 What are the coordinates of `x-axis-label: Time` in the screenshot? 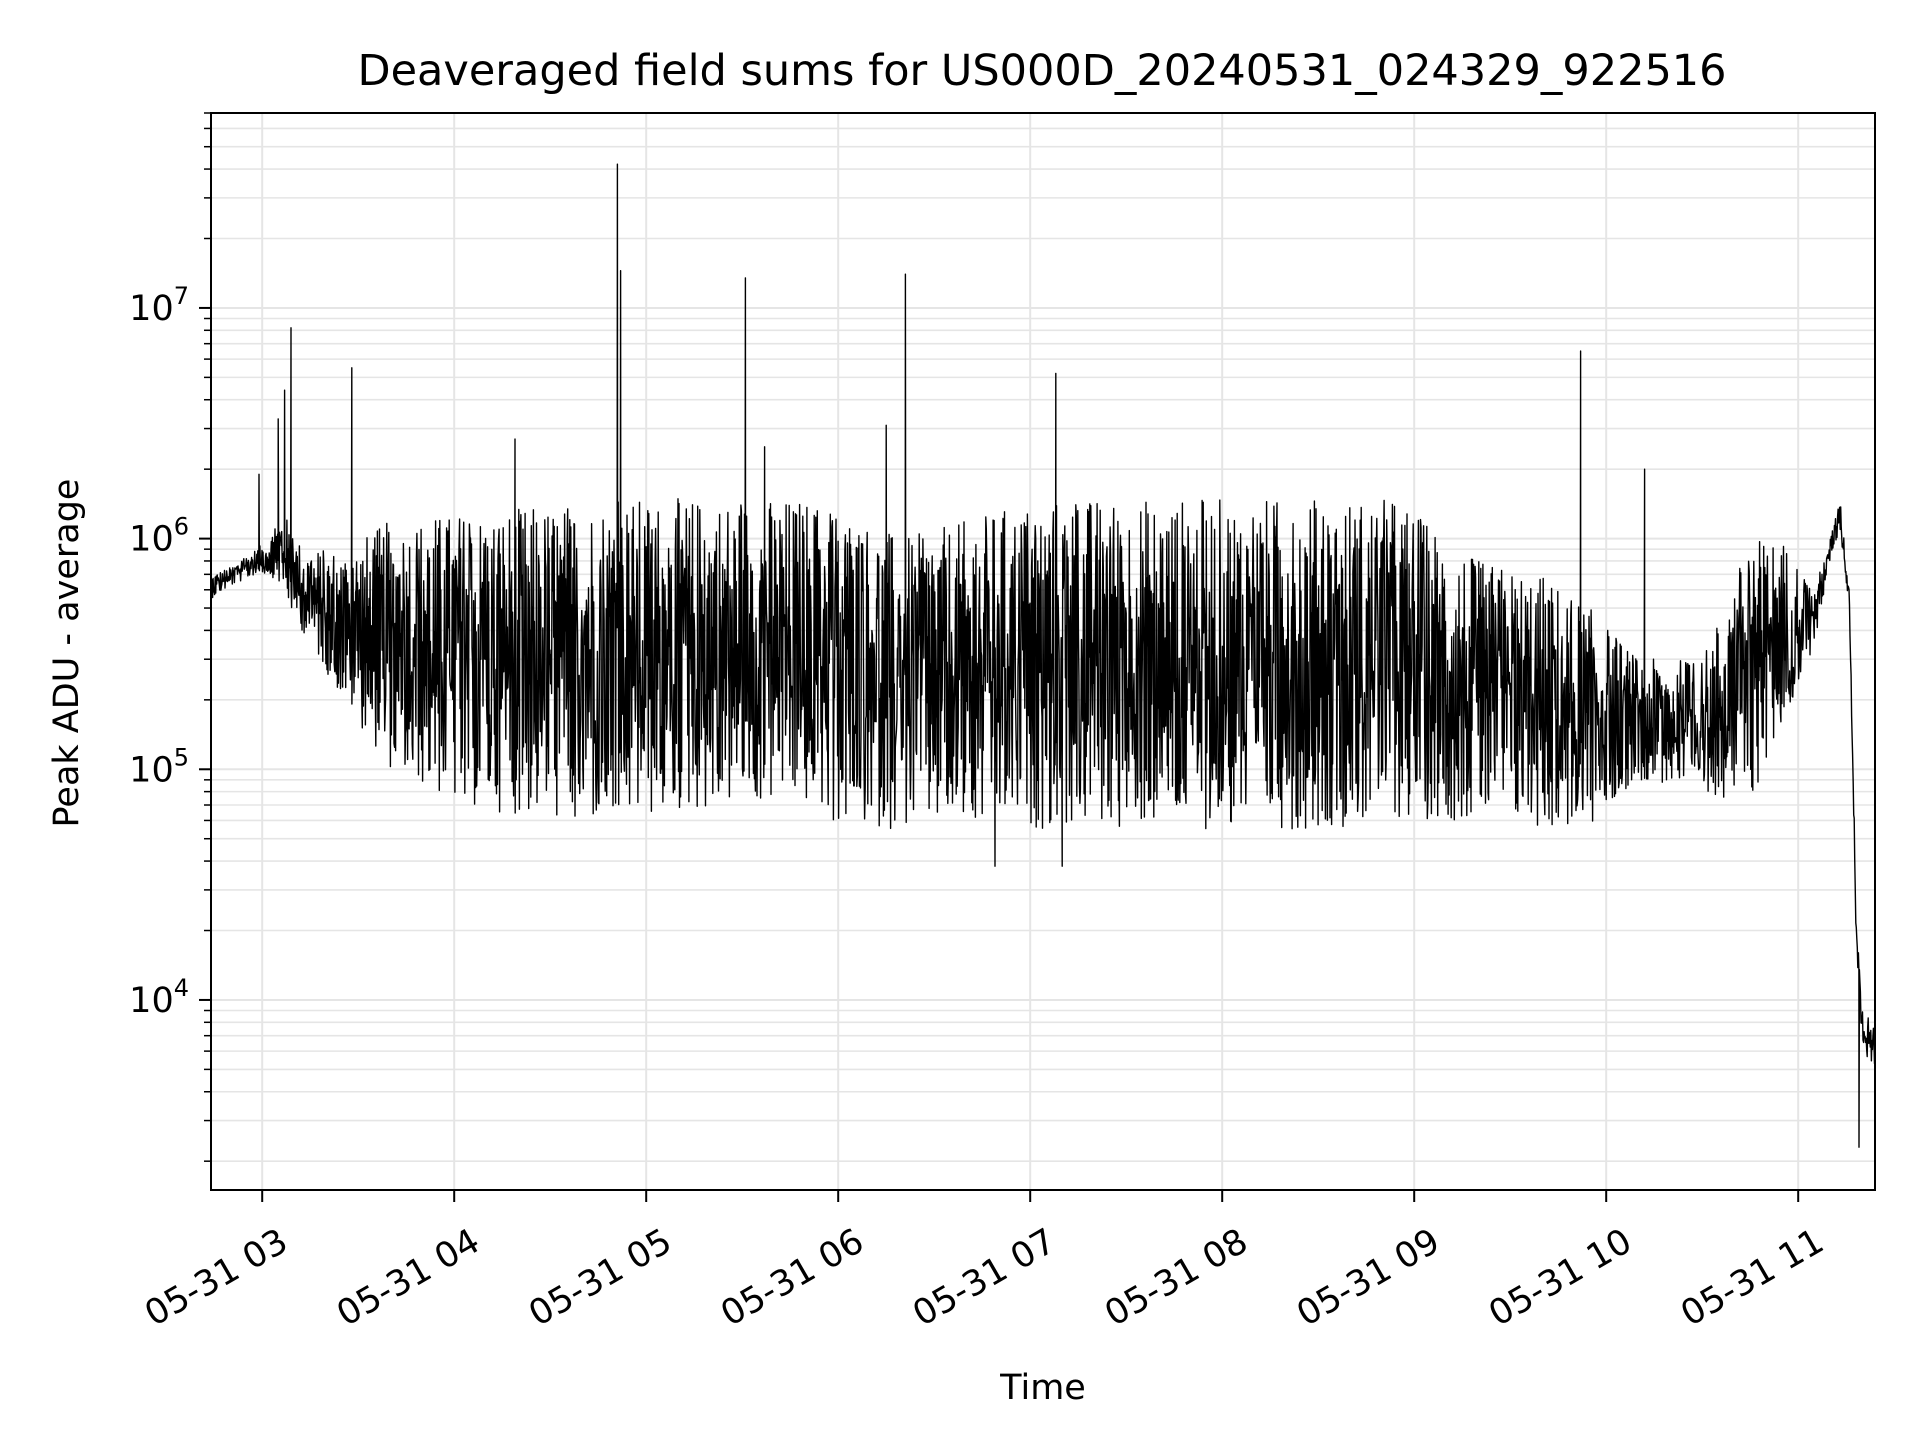 It's located at (1042, 1388).